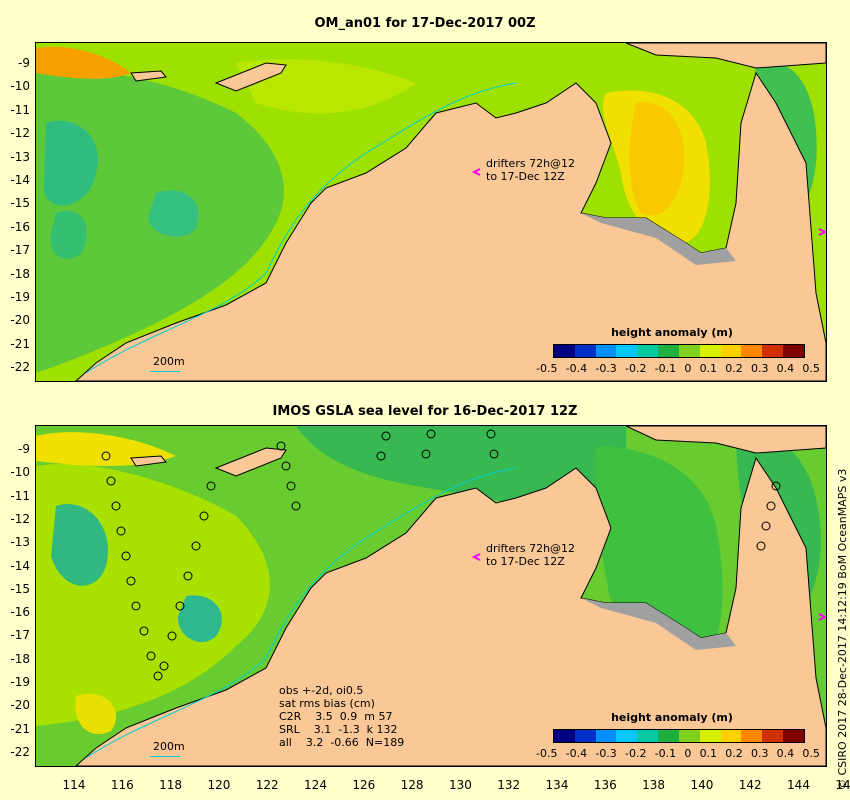 This screenshot has height=800, width=850. Describe the element at coordinates (725, 56) in the screenshot. I see `land-newguinea` at that location.